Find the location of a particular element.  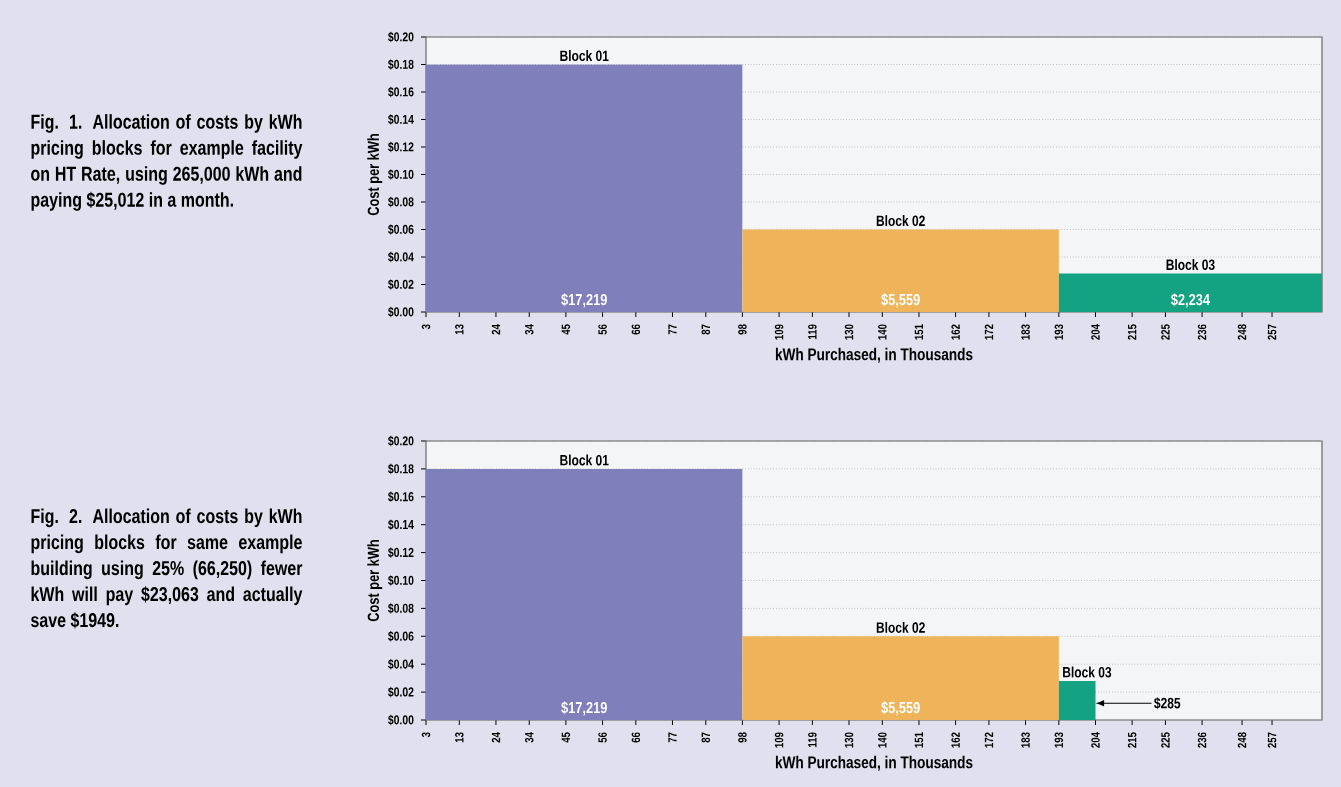

annotation: $285 is located at coordinates (1167, 703).